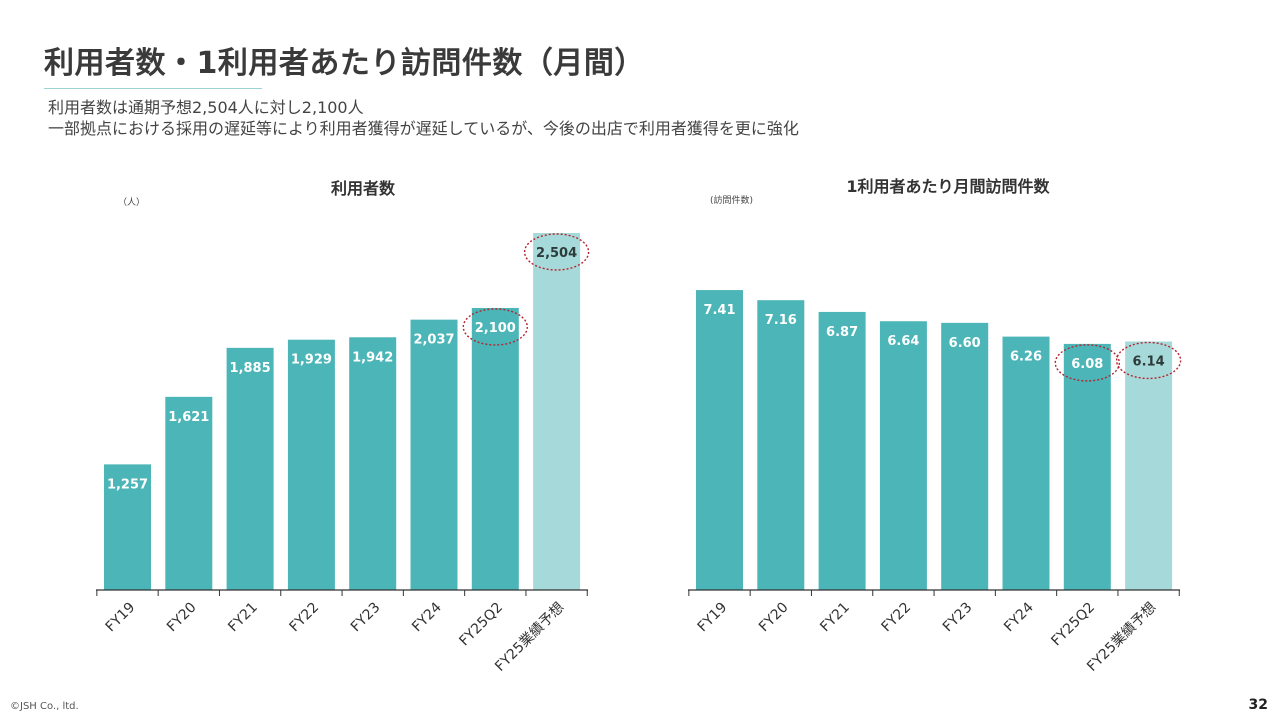  I want to click on data-label: 6.14, so click(1149, 361).